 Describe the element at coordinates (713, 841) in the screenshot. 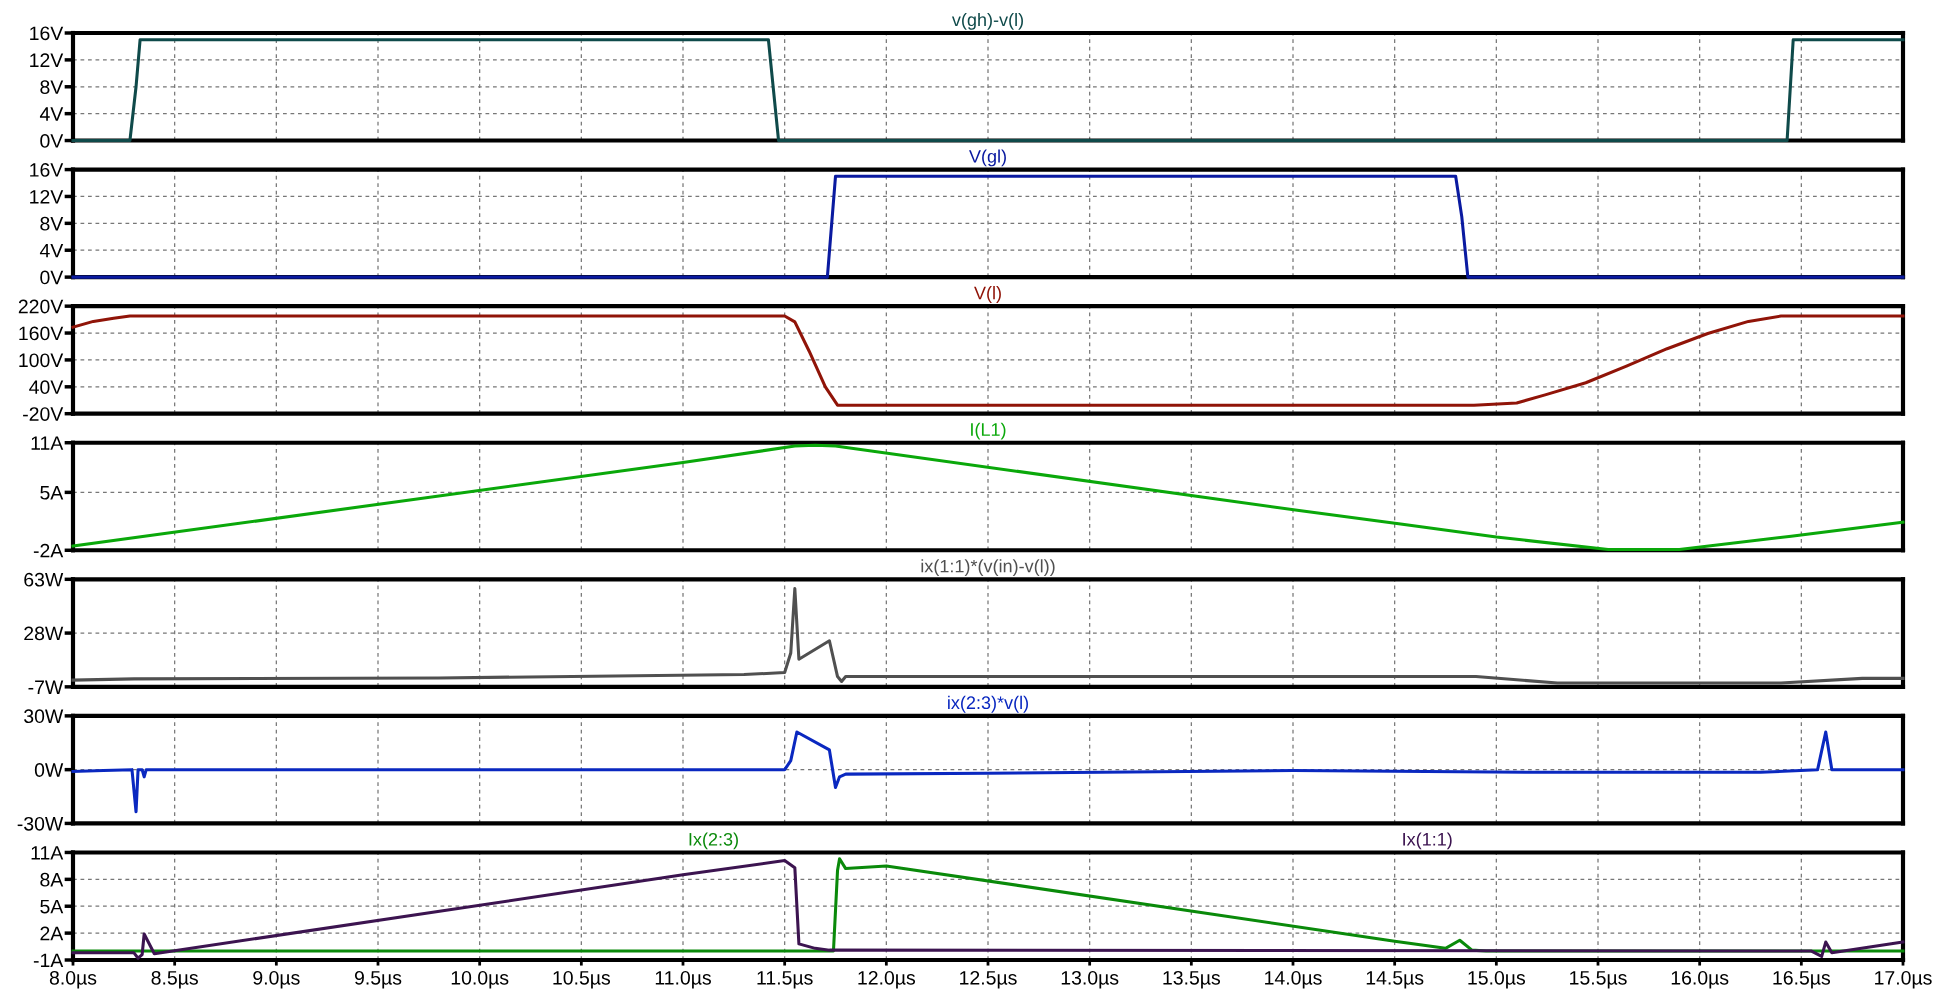

I see `text: Ix(2:3)` at that location.